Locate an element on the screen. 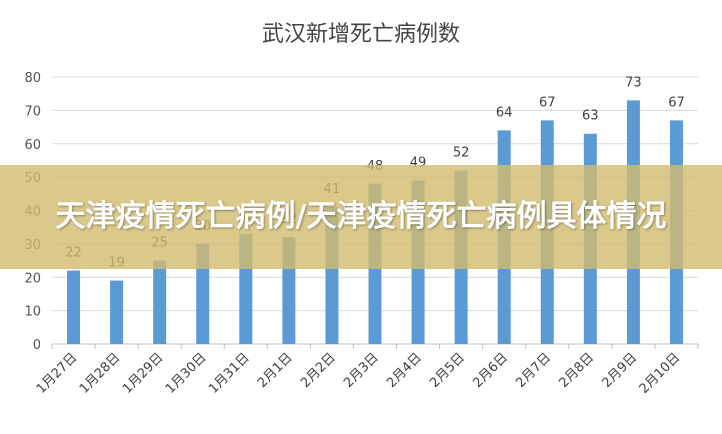 This screenshot has height=434, width=722. headline-text: 天津疫情死亡病例/天津疫情死亡病例具体情况 is located at coordinates (361, 216).